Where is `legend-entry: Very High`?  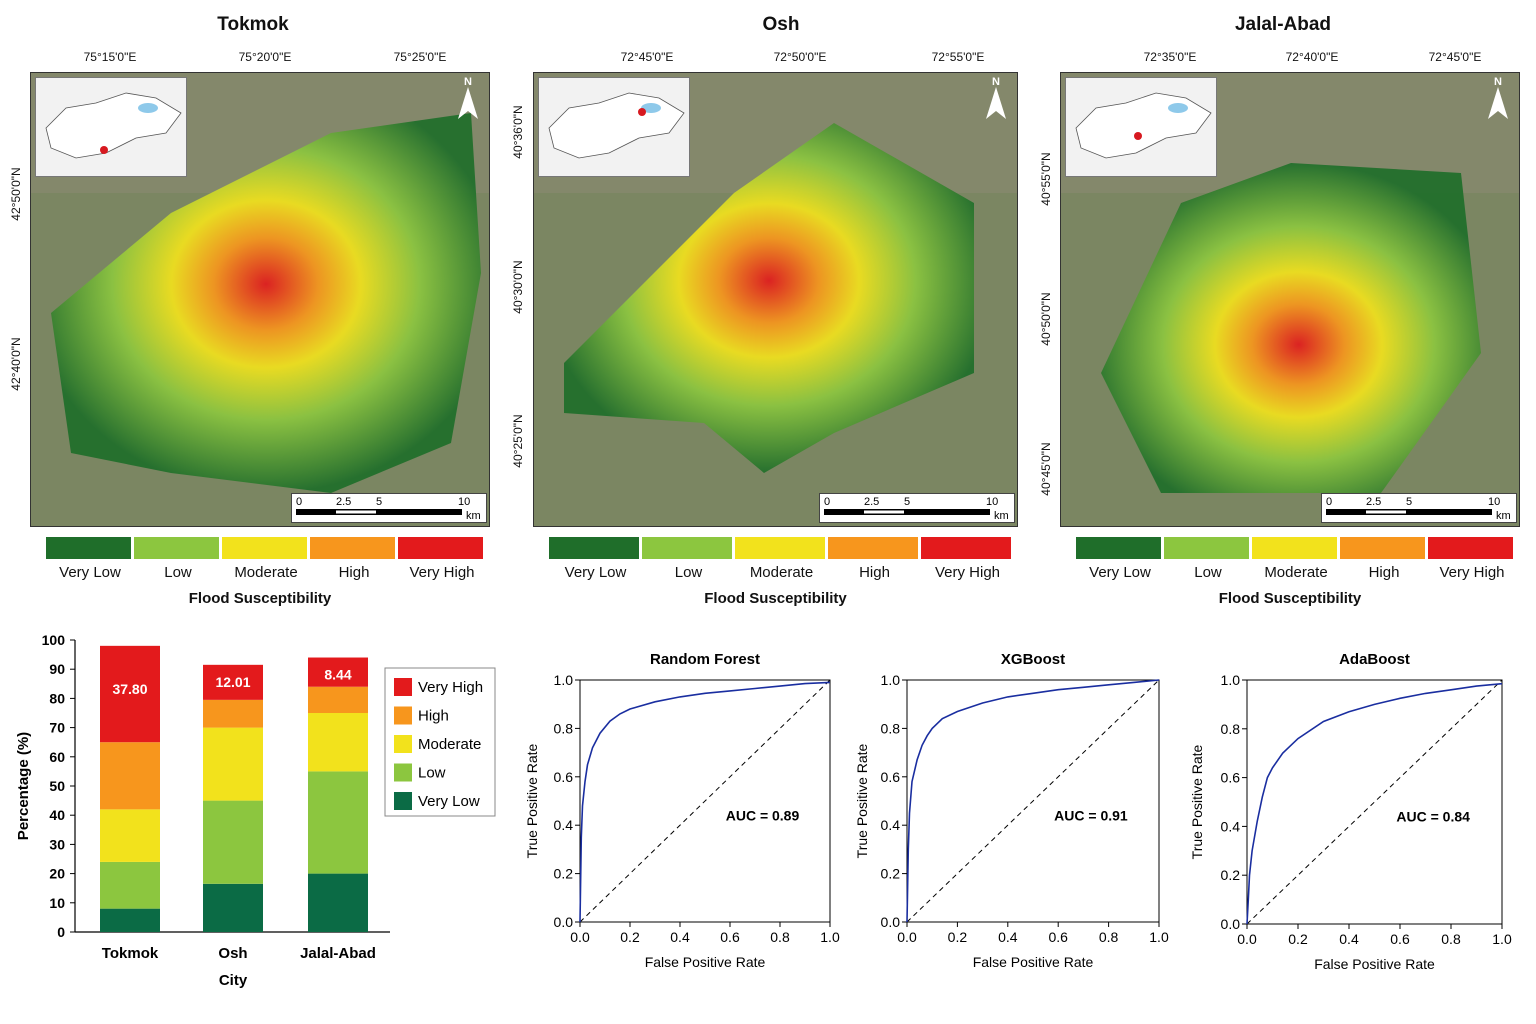
legend-entry: Very High is located at coordinates (450, 687).